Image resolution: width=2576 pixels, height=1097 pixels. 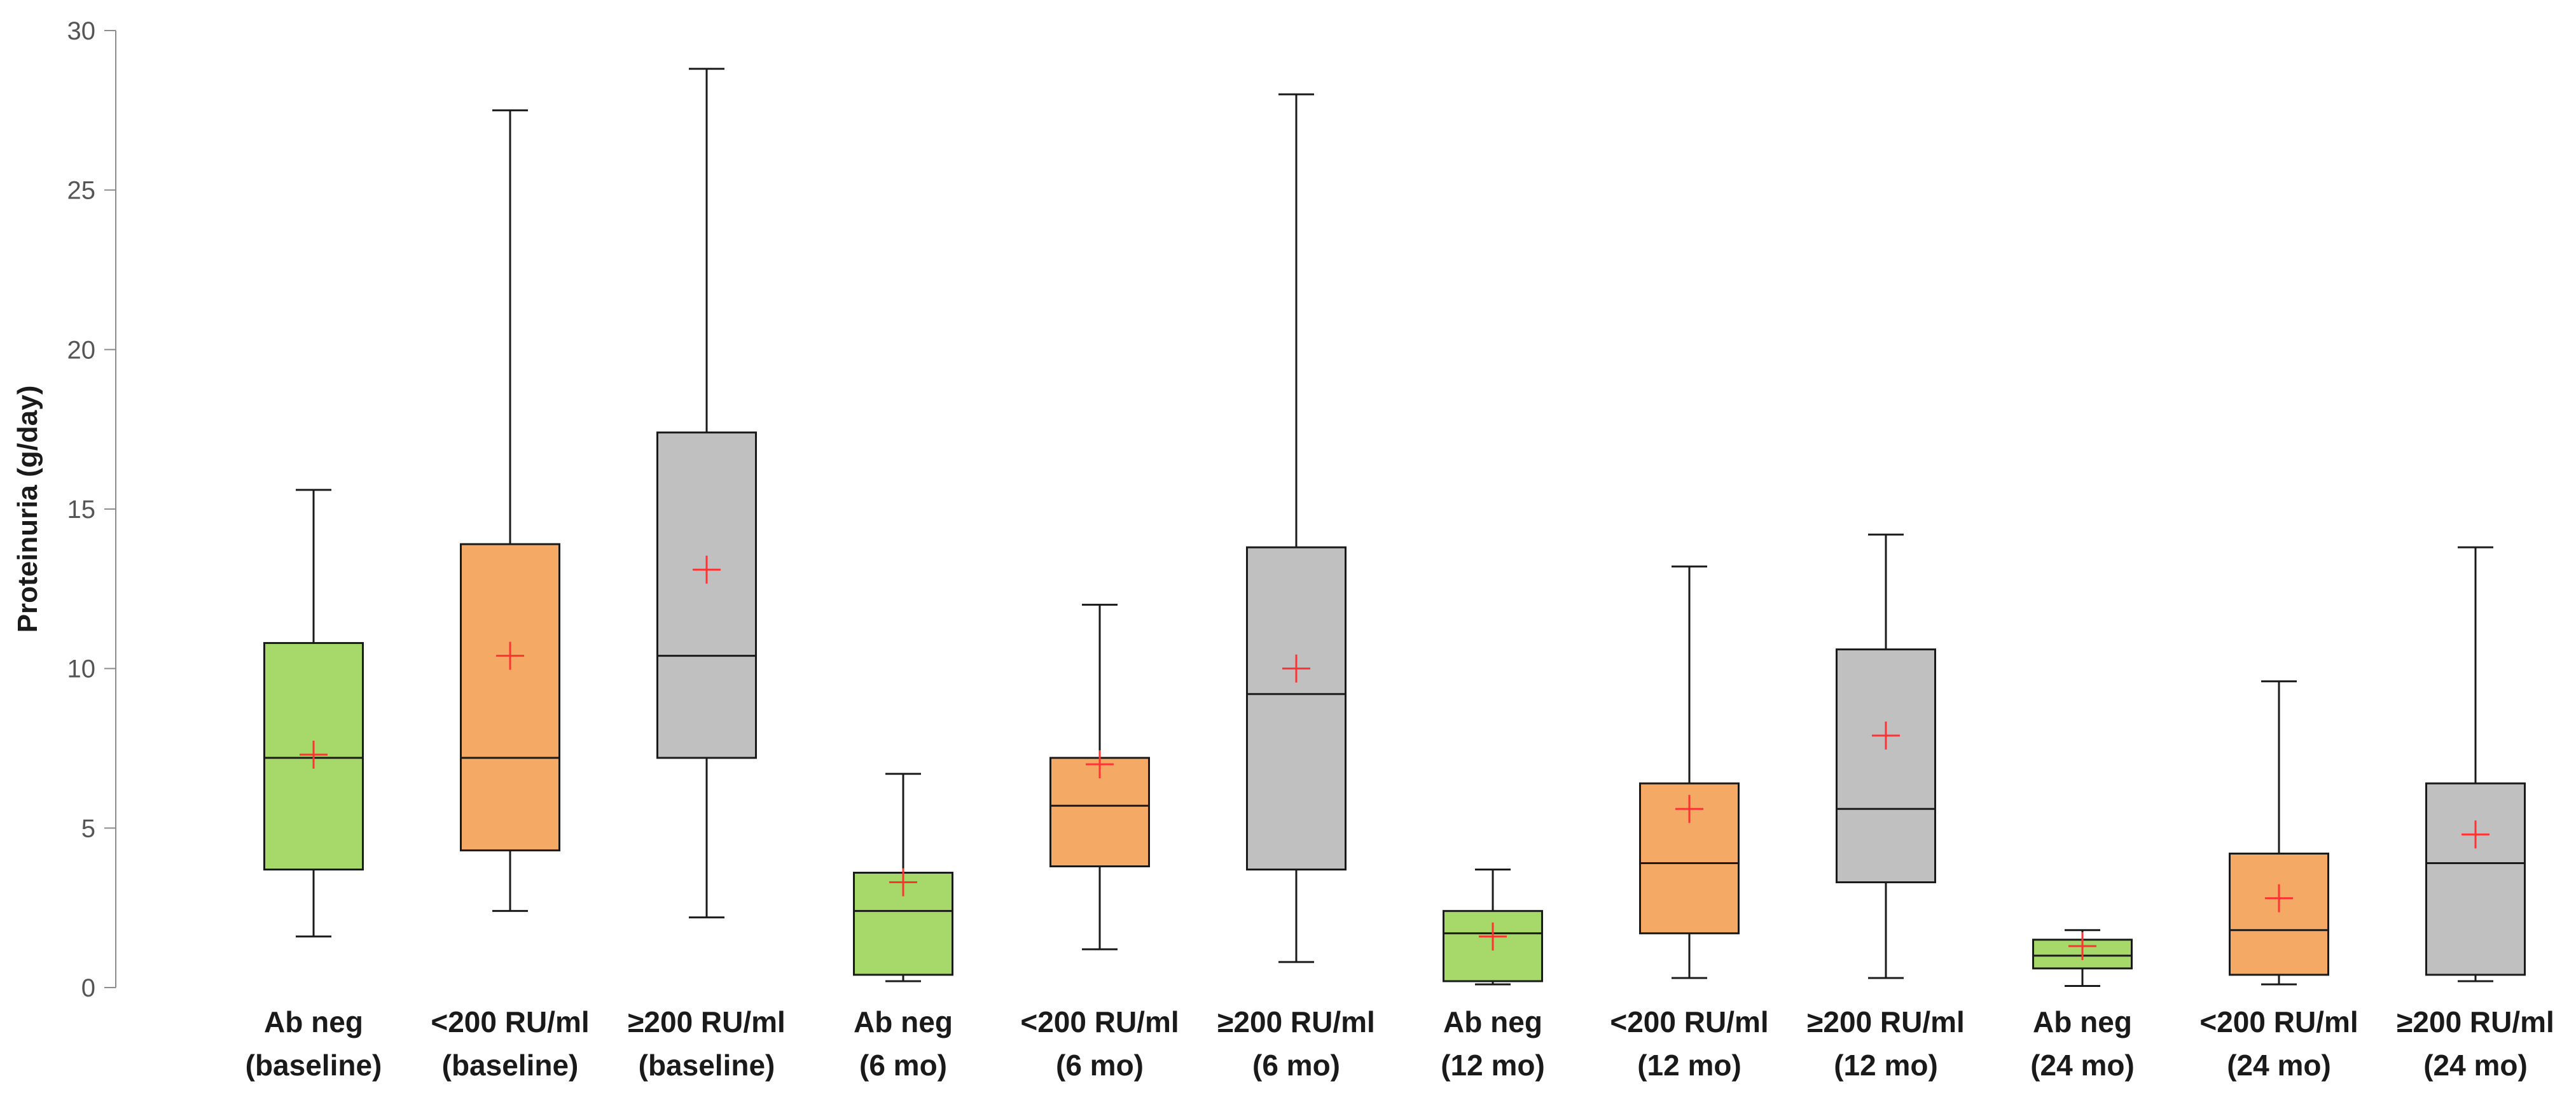 What do you see at coordinates (27, 510) in the screenshot?
I see `y-axis-title: Proteinuria (g/day)` at bounding box center [27, 510].